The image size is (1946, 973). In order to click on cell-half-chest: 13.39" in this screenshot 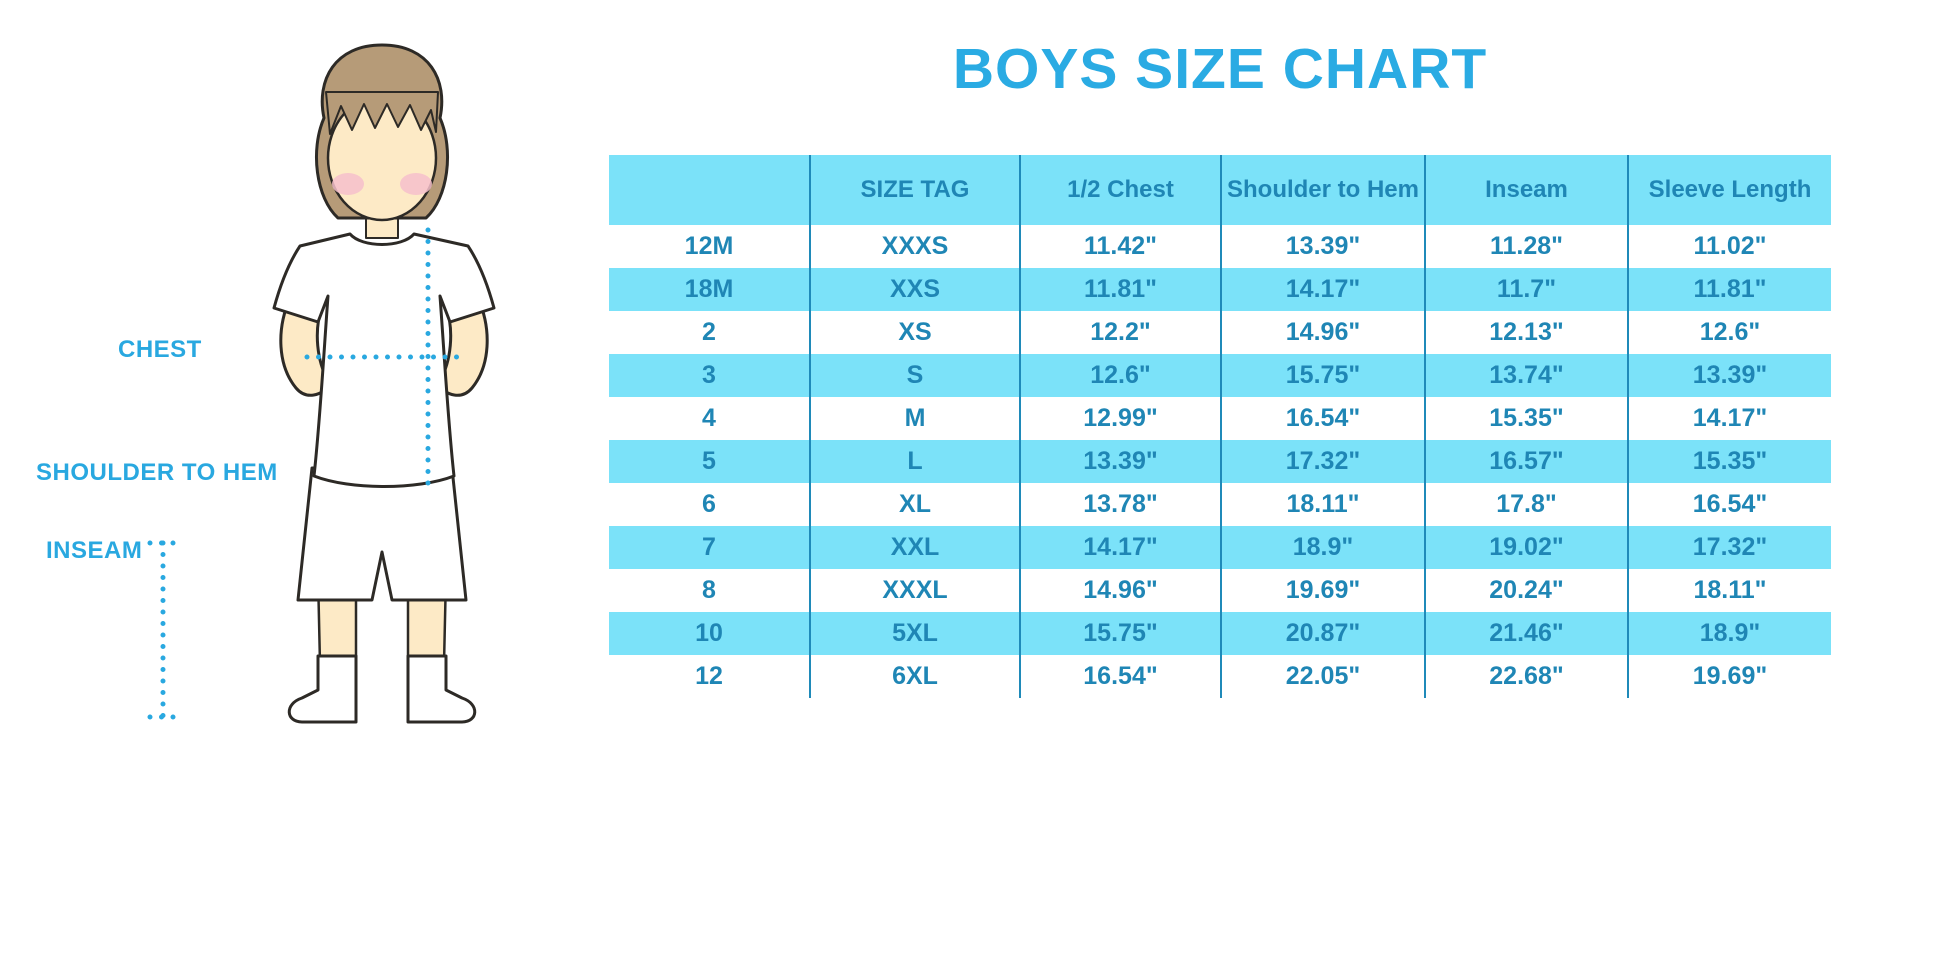, I will do `click(1120, 461)`.